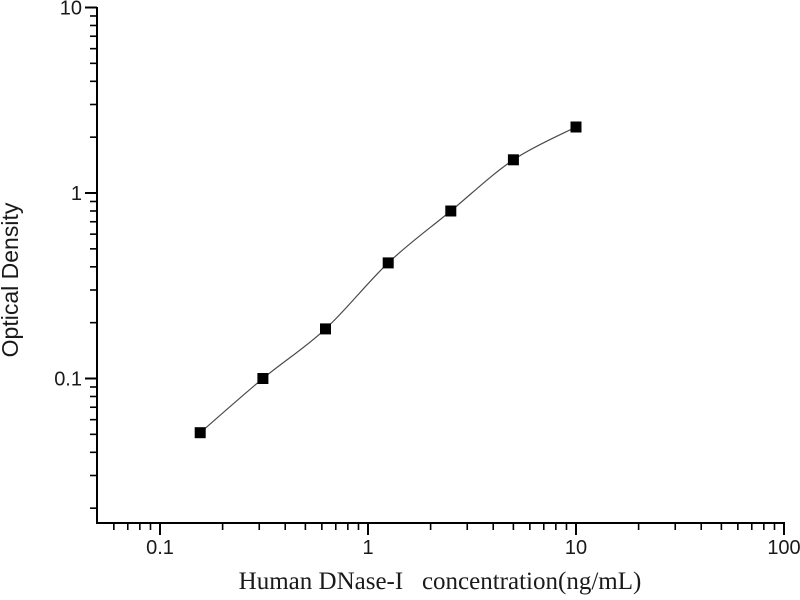  I want to click on y-tick-label: 10, so click(71, 10).